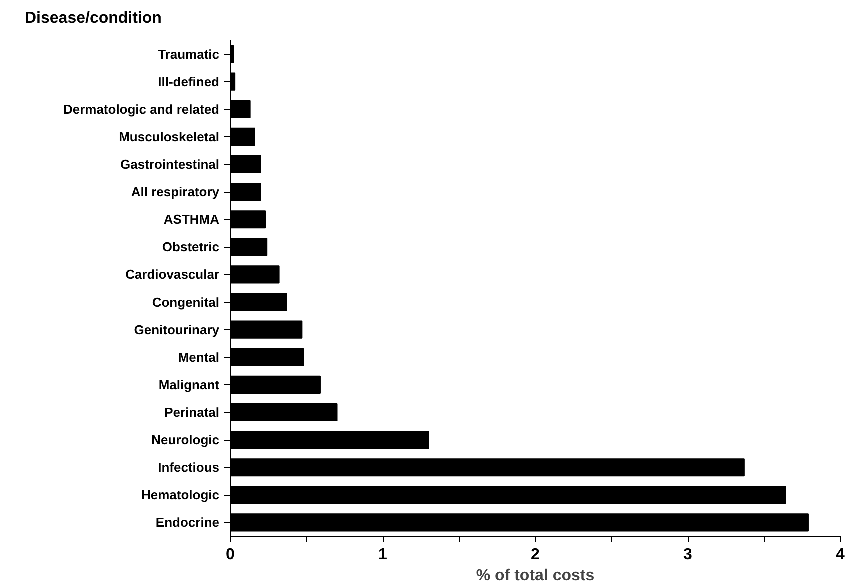  I want to click on y-tick-label: Endocrine, so click(188, 522).